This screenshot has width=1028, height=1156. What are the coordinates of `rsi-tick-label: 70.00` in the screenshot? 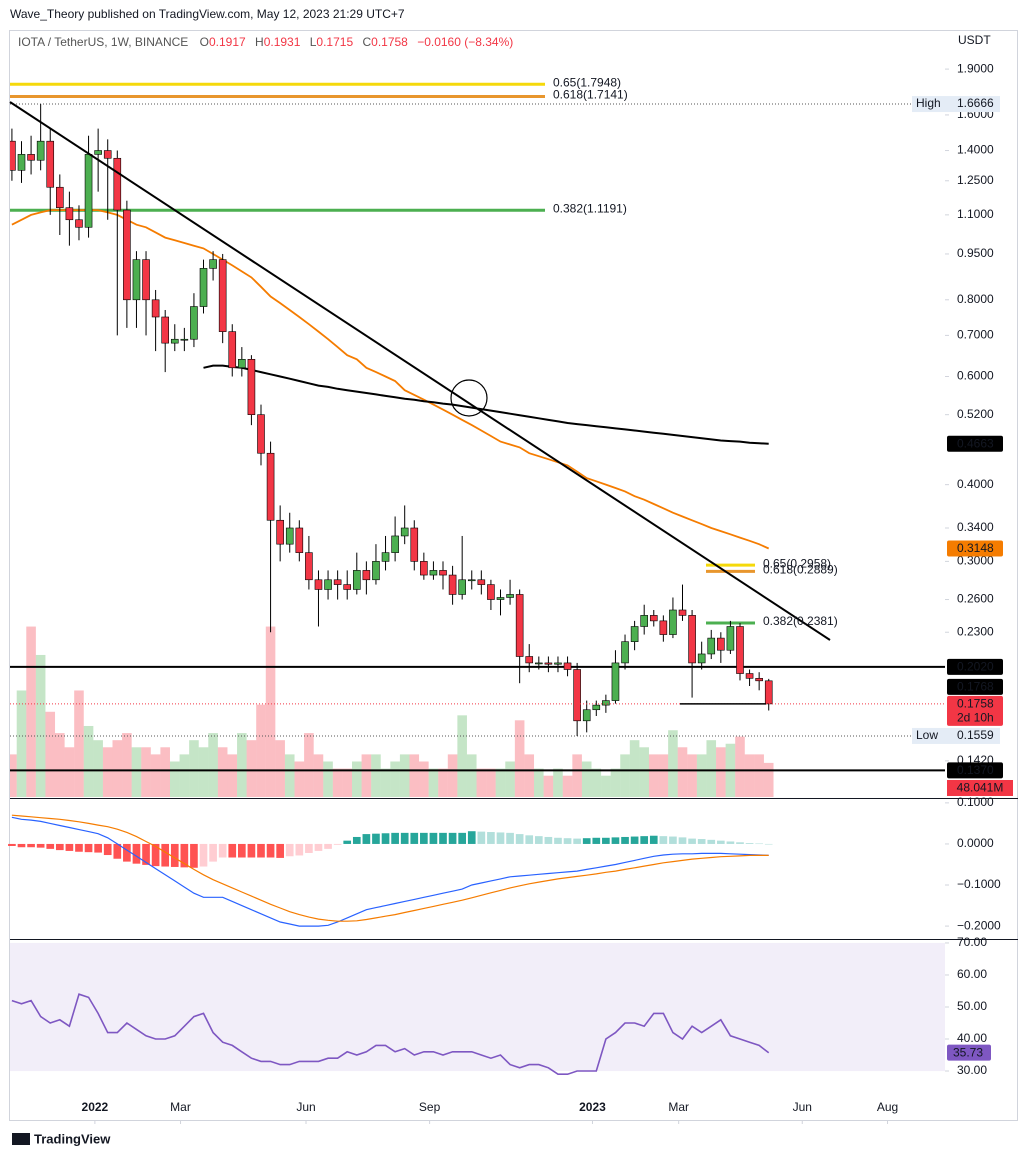 It's located at (972, 942).